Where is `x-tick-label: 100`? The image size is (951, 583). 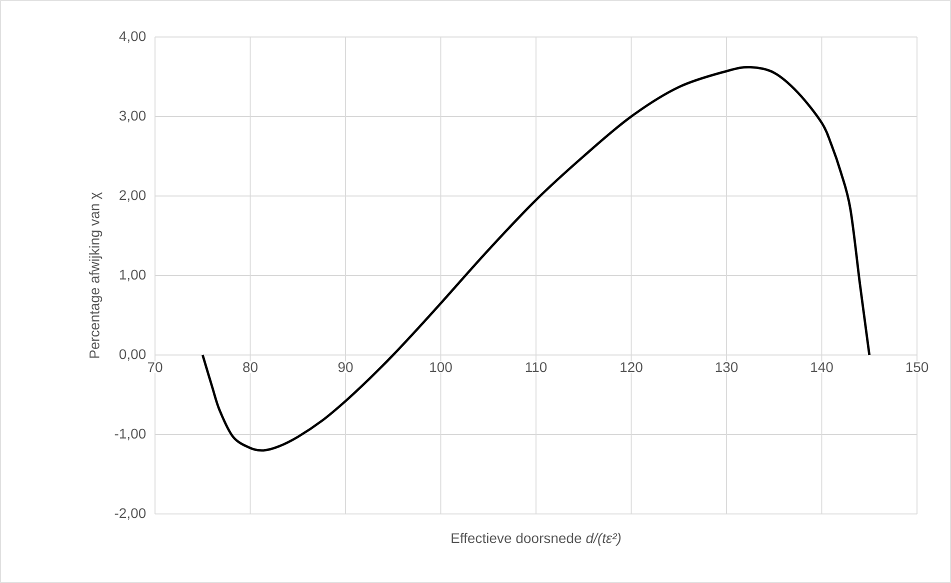 x-tick-label: 100 is located at coordinates (441, 367).